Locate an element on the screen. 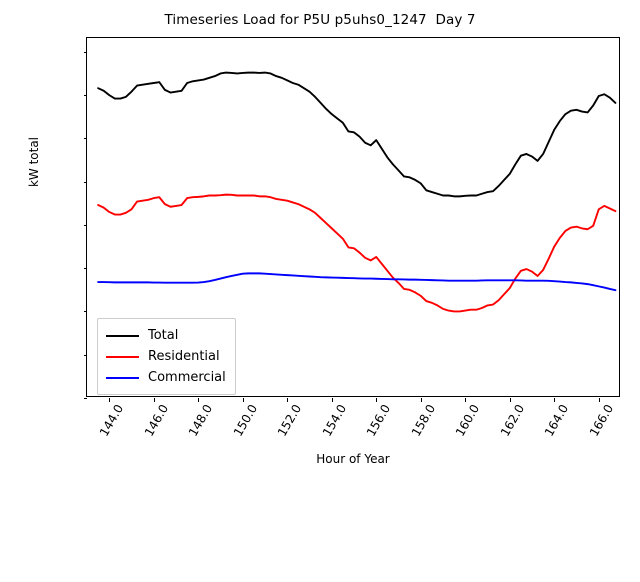 The height and width of the screenshot is (582, 640). legend-label-total: Total is located at coordinates (163, 335).